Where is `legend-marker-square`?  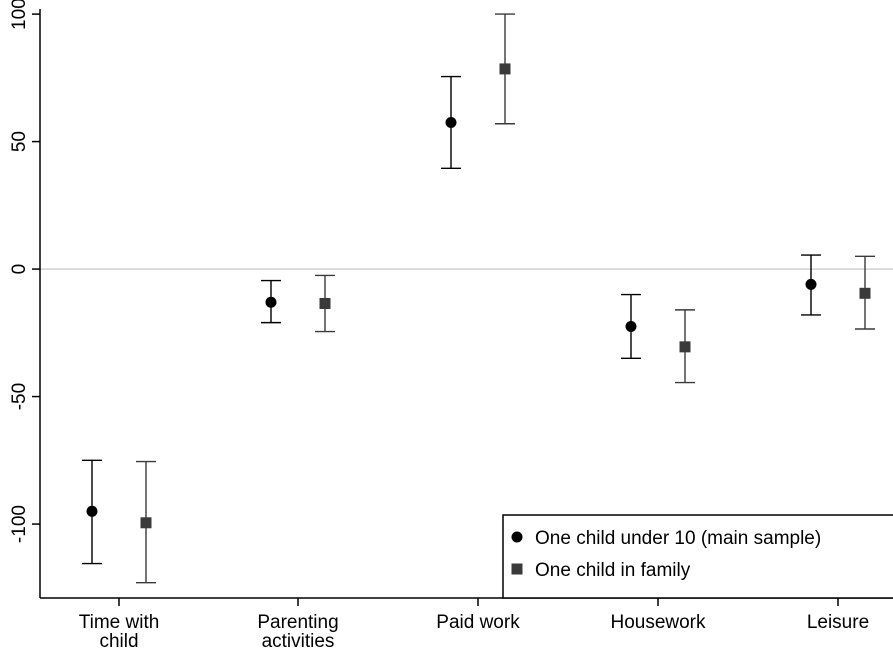 legend-marker-square is located at coordinates (517, 569).